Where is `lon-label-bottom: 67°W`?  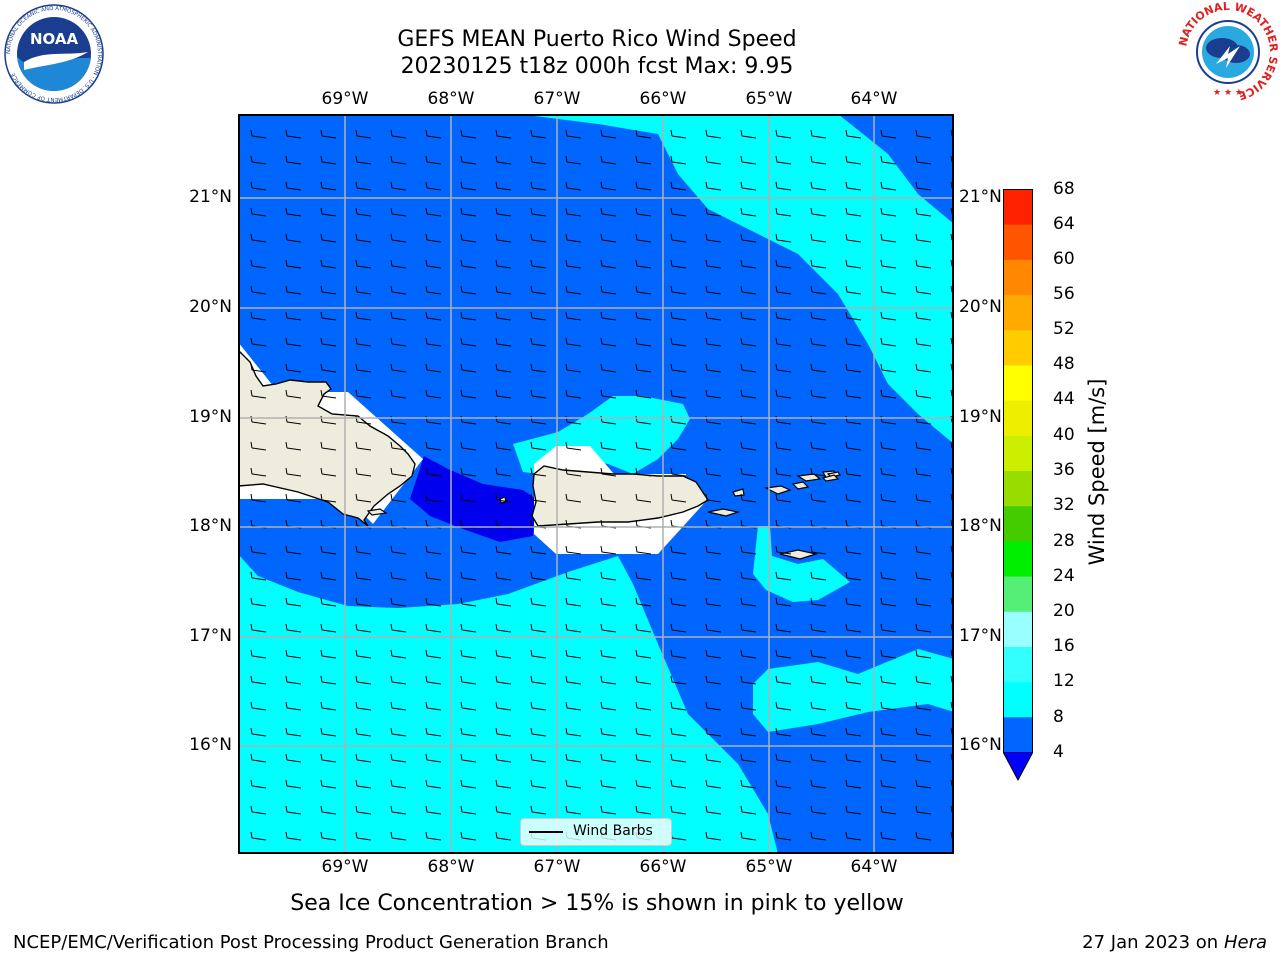 lon-label-bottom: 67°W is located at coordinates (557, 867).